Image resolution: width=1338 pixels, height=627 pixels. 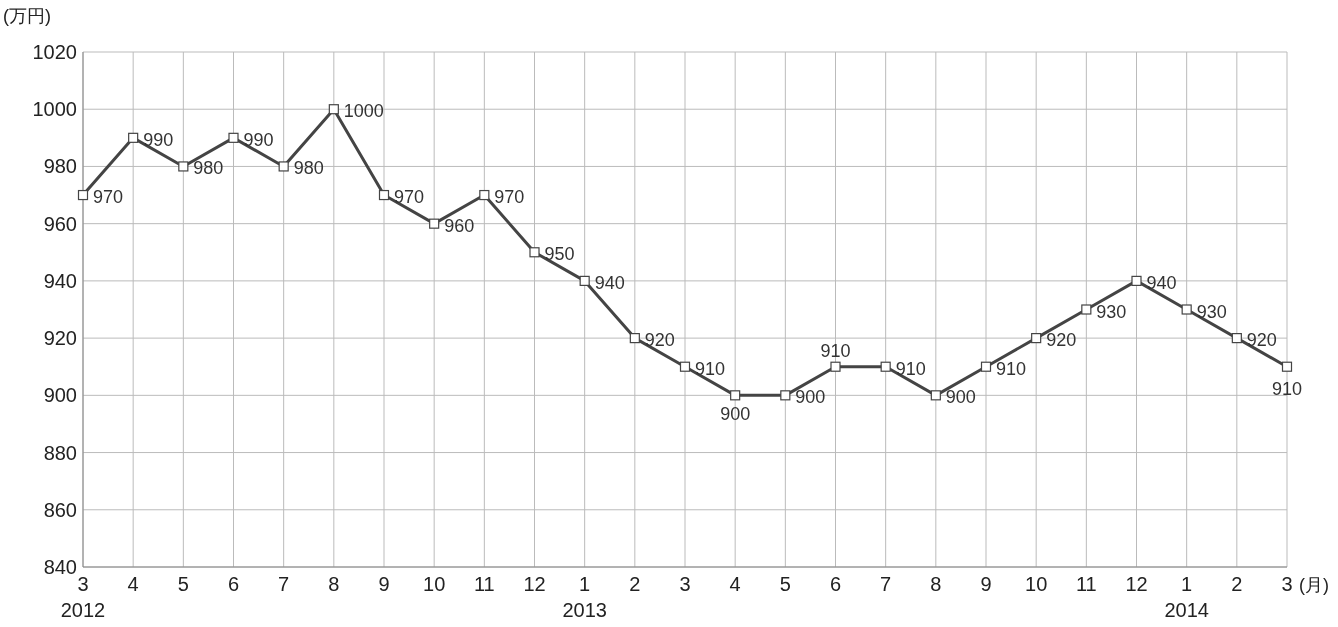 I want to click on y-tick-label: 860, so click(x=60, y=509).